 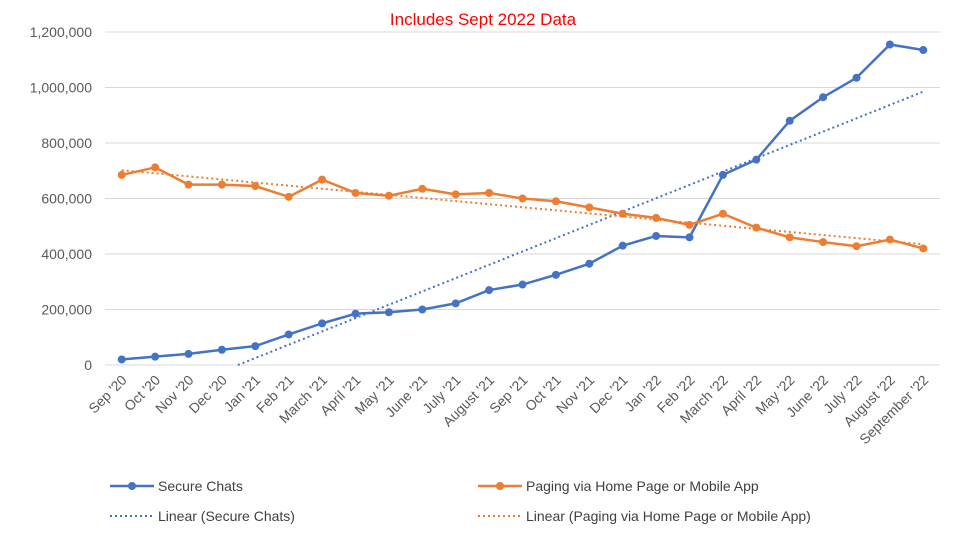 I want to click on y-tick-label: 800,000, so click(x=66, y=143).